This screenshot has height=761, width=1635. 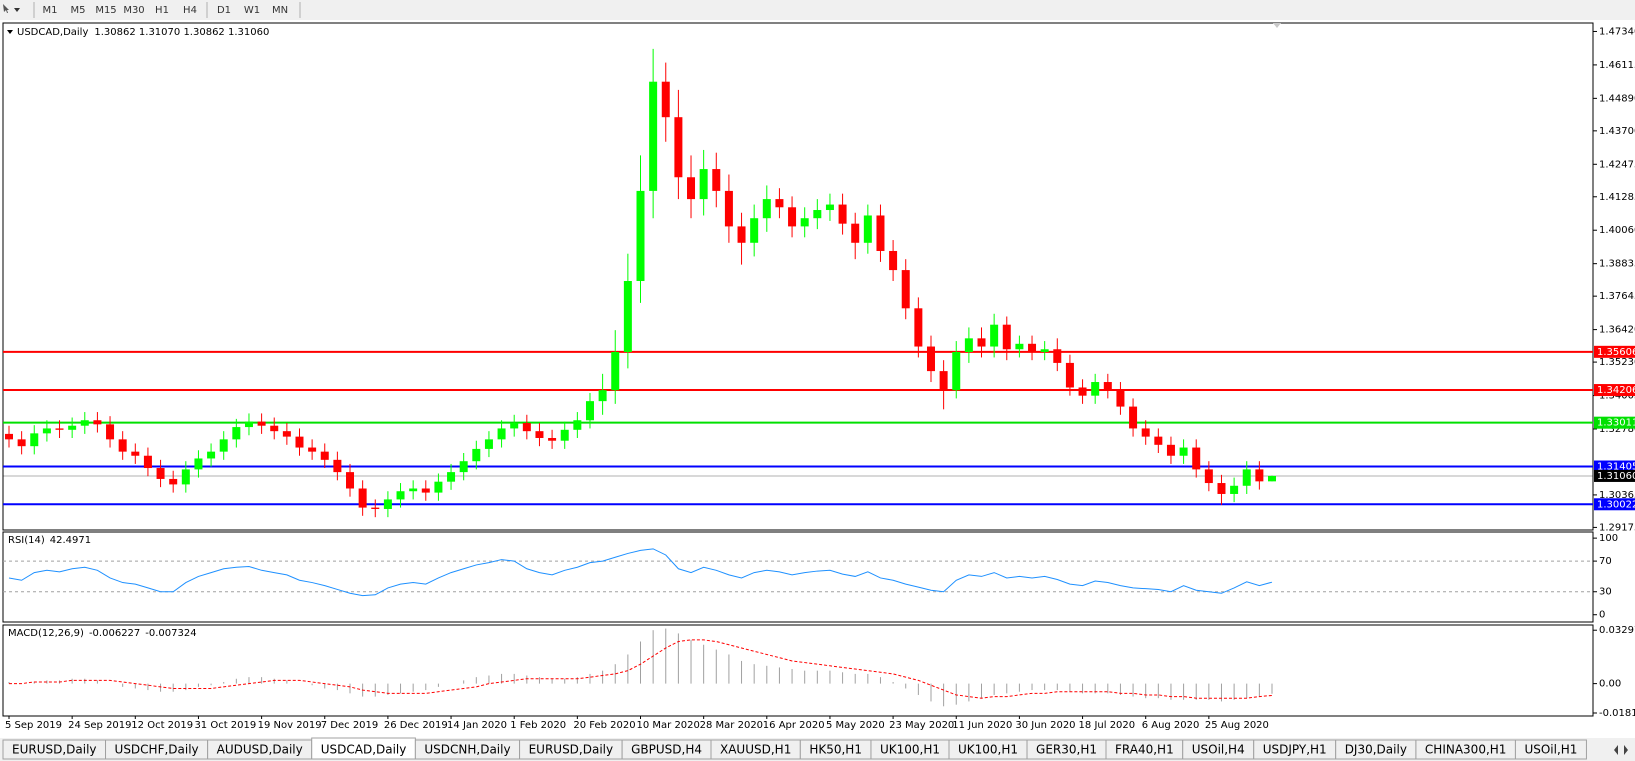 I want to click on level-price-label: 1.35606, so click(x=1616, y=352).